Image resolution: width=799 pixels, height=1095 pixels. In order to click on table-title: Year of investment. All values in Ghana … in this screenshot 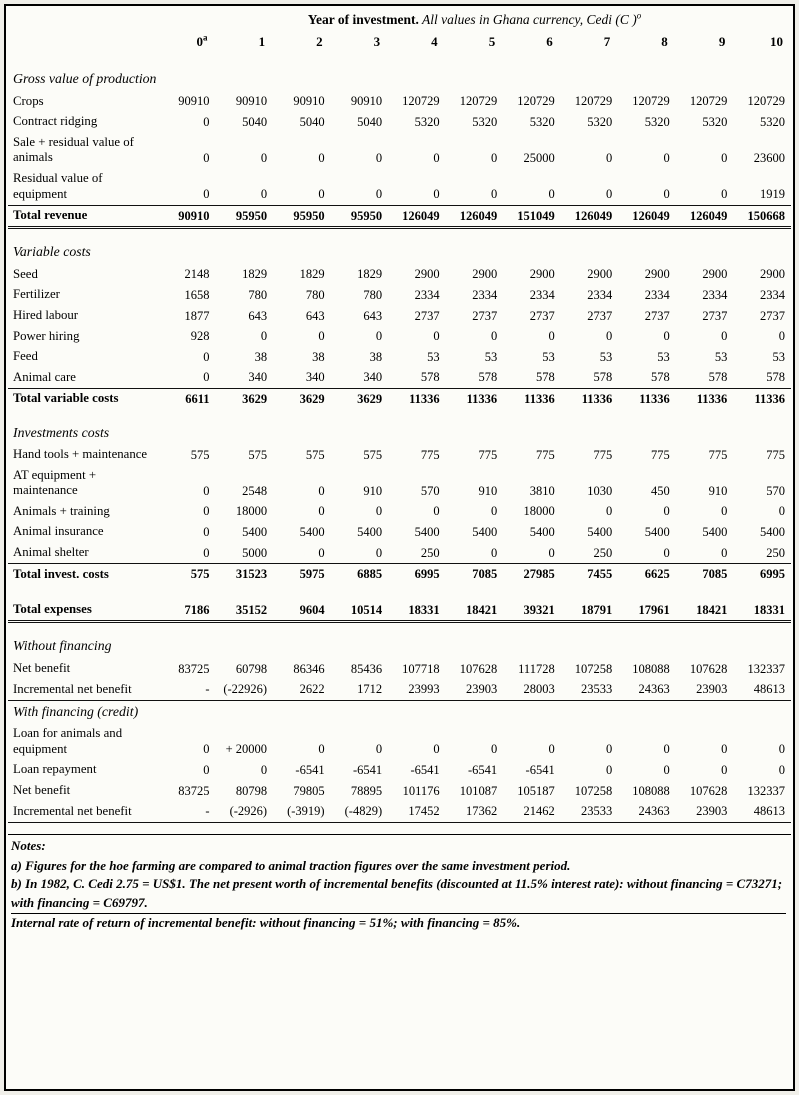, I will do `click(474, 19)`.